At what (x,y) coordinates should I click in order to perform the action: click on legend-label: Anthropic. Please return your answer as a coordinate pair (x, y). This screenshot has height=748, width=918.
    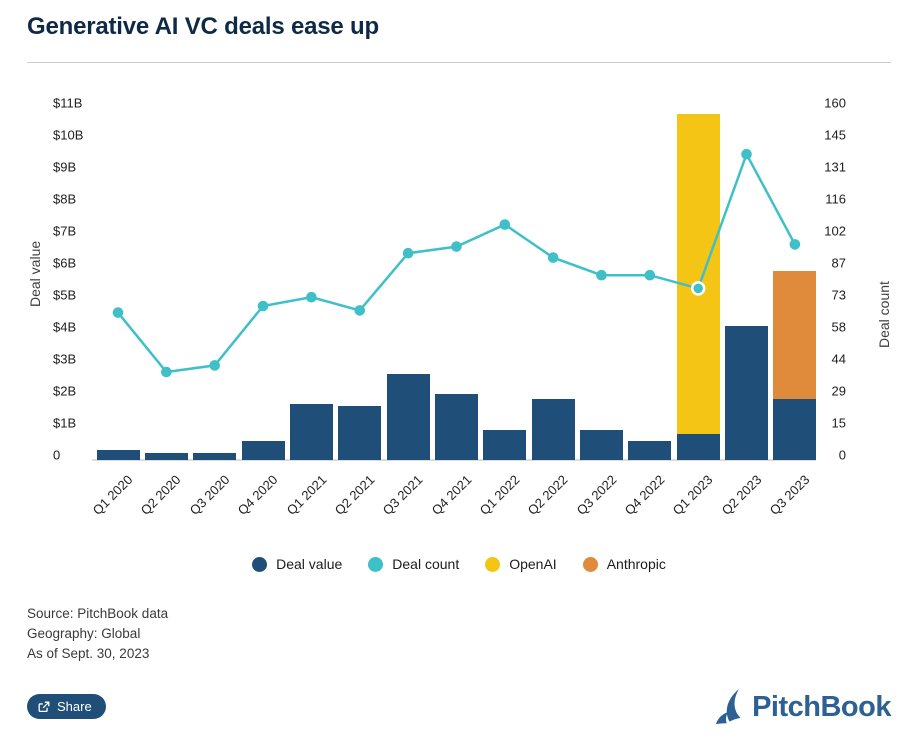
    Looking at the image, I should click on (636, 564).